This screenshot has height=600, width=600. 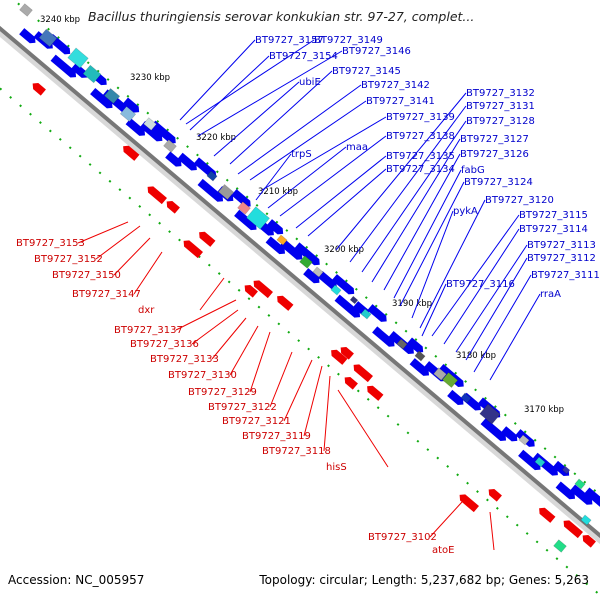 I want to click on kbp-scale-label: 3210 kbp, so click(x=278, y=192).